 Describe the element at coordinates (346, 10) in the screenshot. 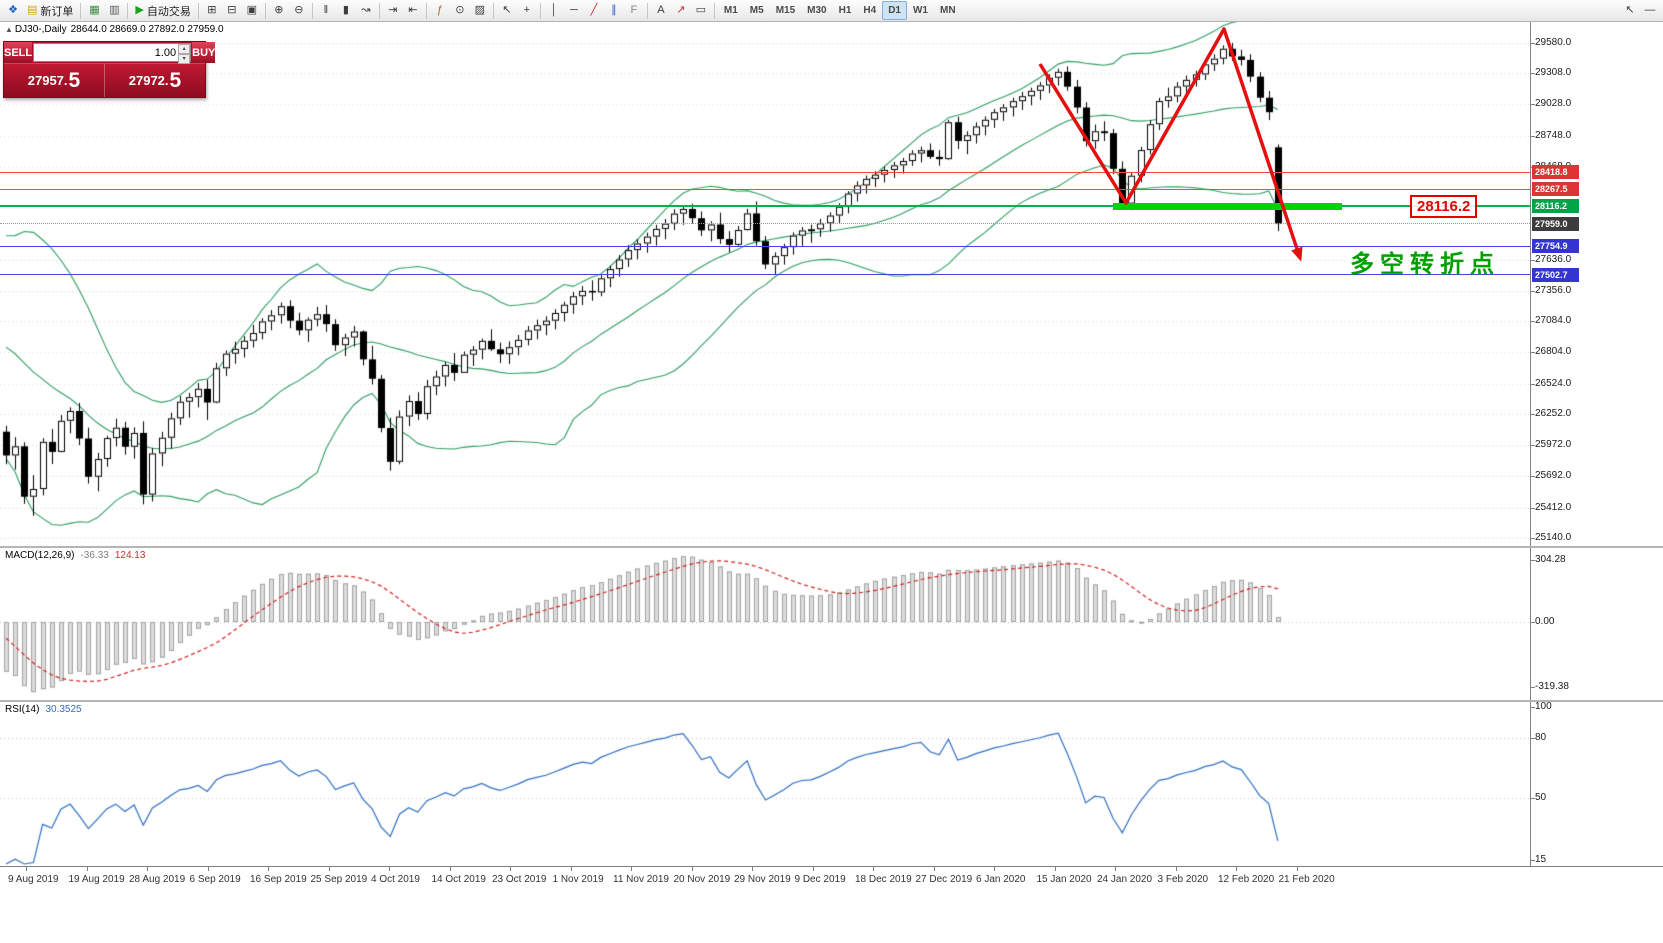

I see `candlestick-chart-icon: ▮` at that location.